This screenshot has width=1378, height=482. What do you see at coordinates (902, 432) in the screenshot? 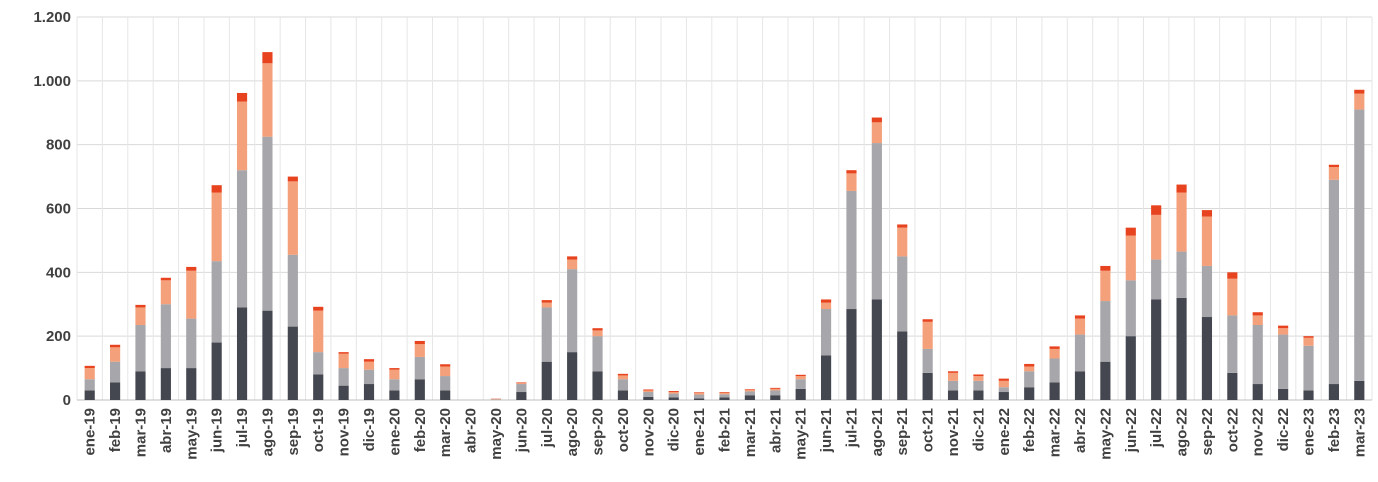
I see `x-tick-label: sep-21` at bounding box center [902, 432].